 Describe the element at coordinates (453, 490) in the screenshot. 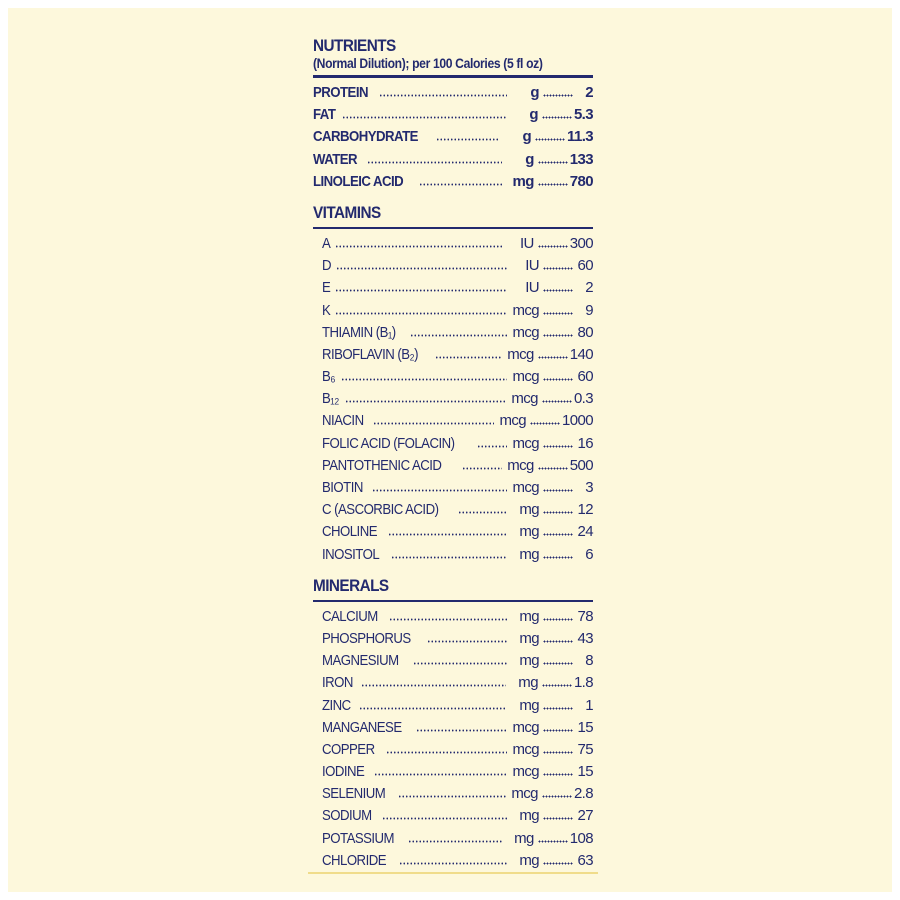

I see `nutrient-row: BIOTIN mcg 3` at that location.